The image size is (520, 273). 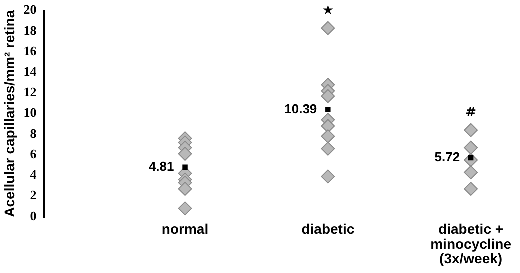 I want to click on y-tick-label: 2, so click(x=33, y=195).